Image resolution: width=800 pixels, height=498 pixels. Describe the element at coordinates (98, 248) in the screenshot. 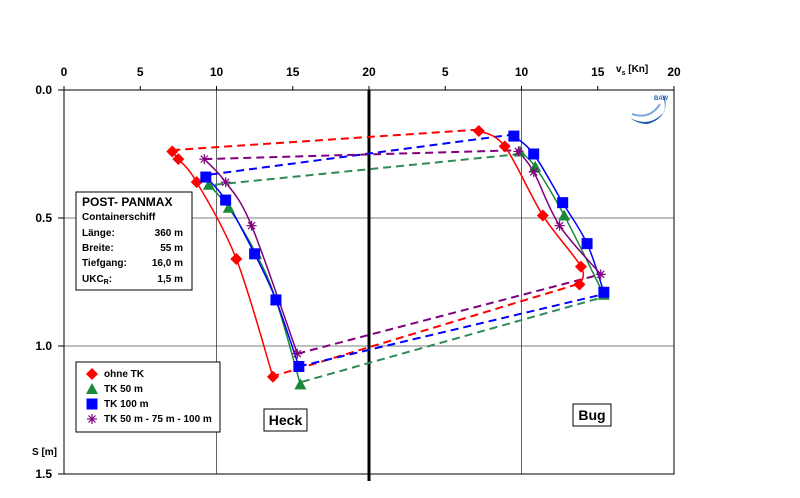

I see `info-row-label: Breite:` at that location.